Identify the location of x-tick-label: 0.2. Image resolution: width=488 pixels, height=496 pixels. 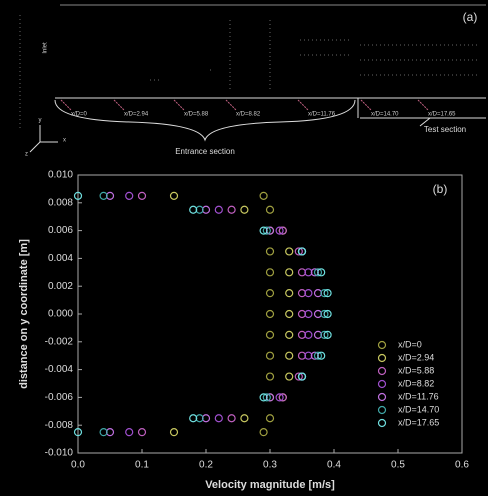
(206, 465).